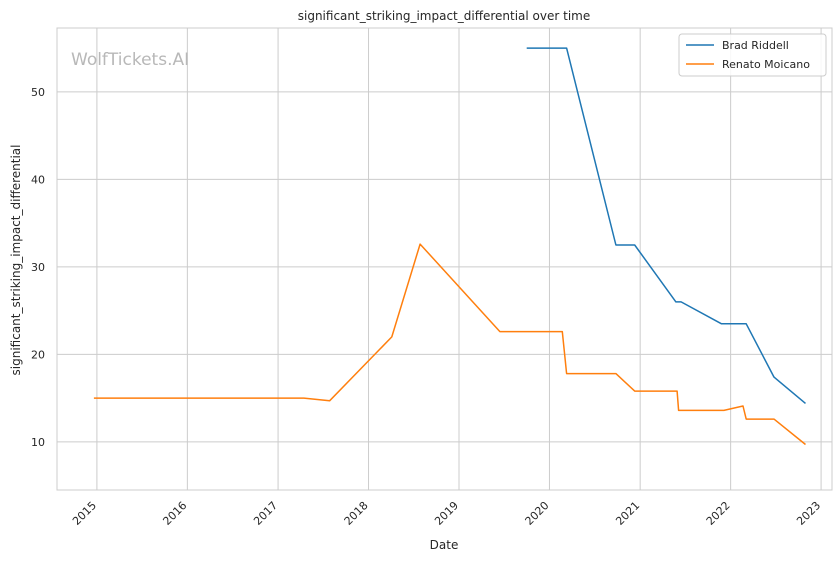 This screenshot has width=840, height=561. I want to click on x-tick-label: 2019, so click(446, 513).